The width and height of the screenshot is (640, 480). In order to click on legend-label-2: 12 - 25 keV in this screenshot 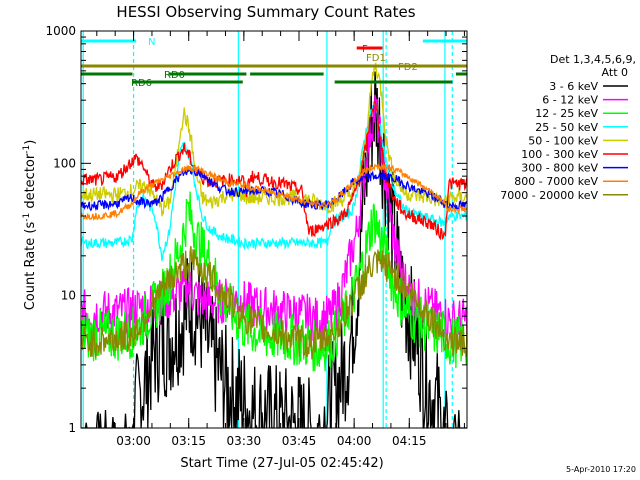, I will do `click(566, 113)`.